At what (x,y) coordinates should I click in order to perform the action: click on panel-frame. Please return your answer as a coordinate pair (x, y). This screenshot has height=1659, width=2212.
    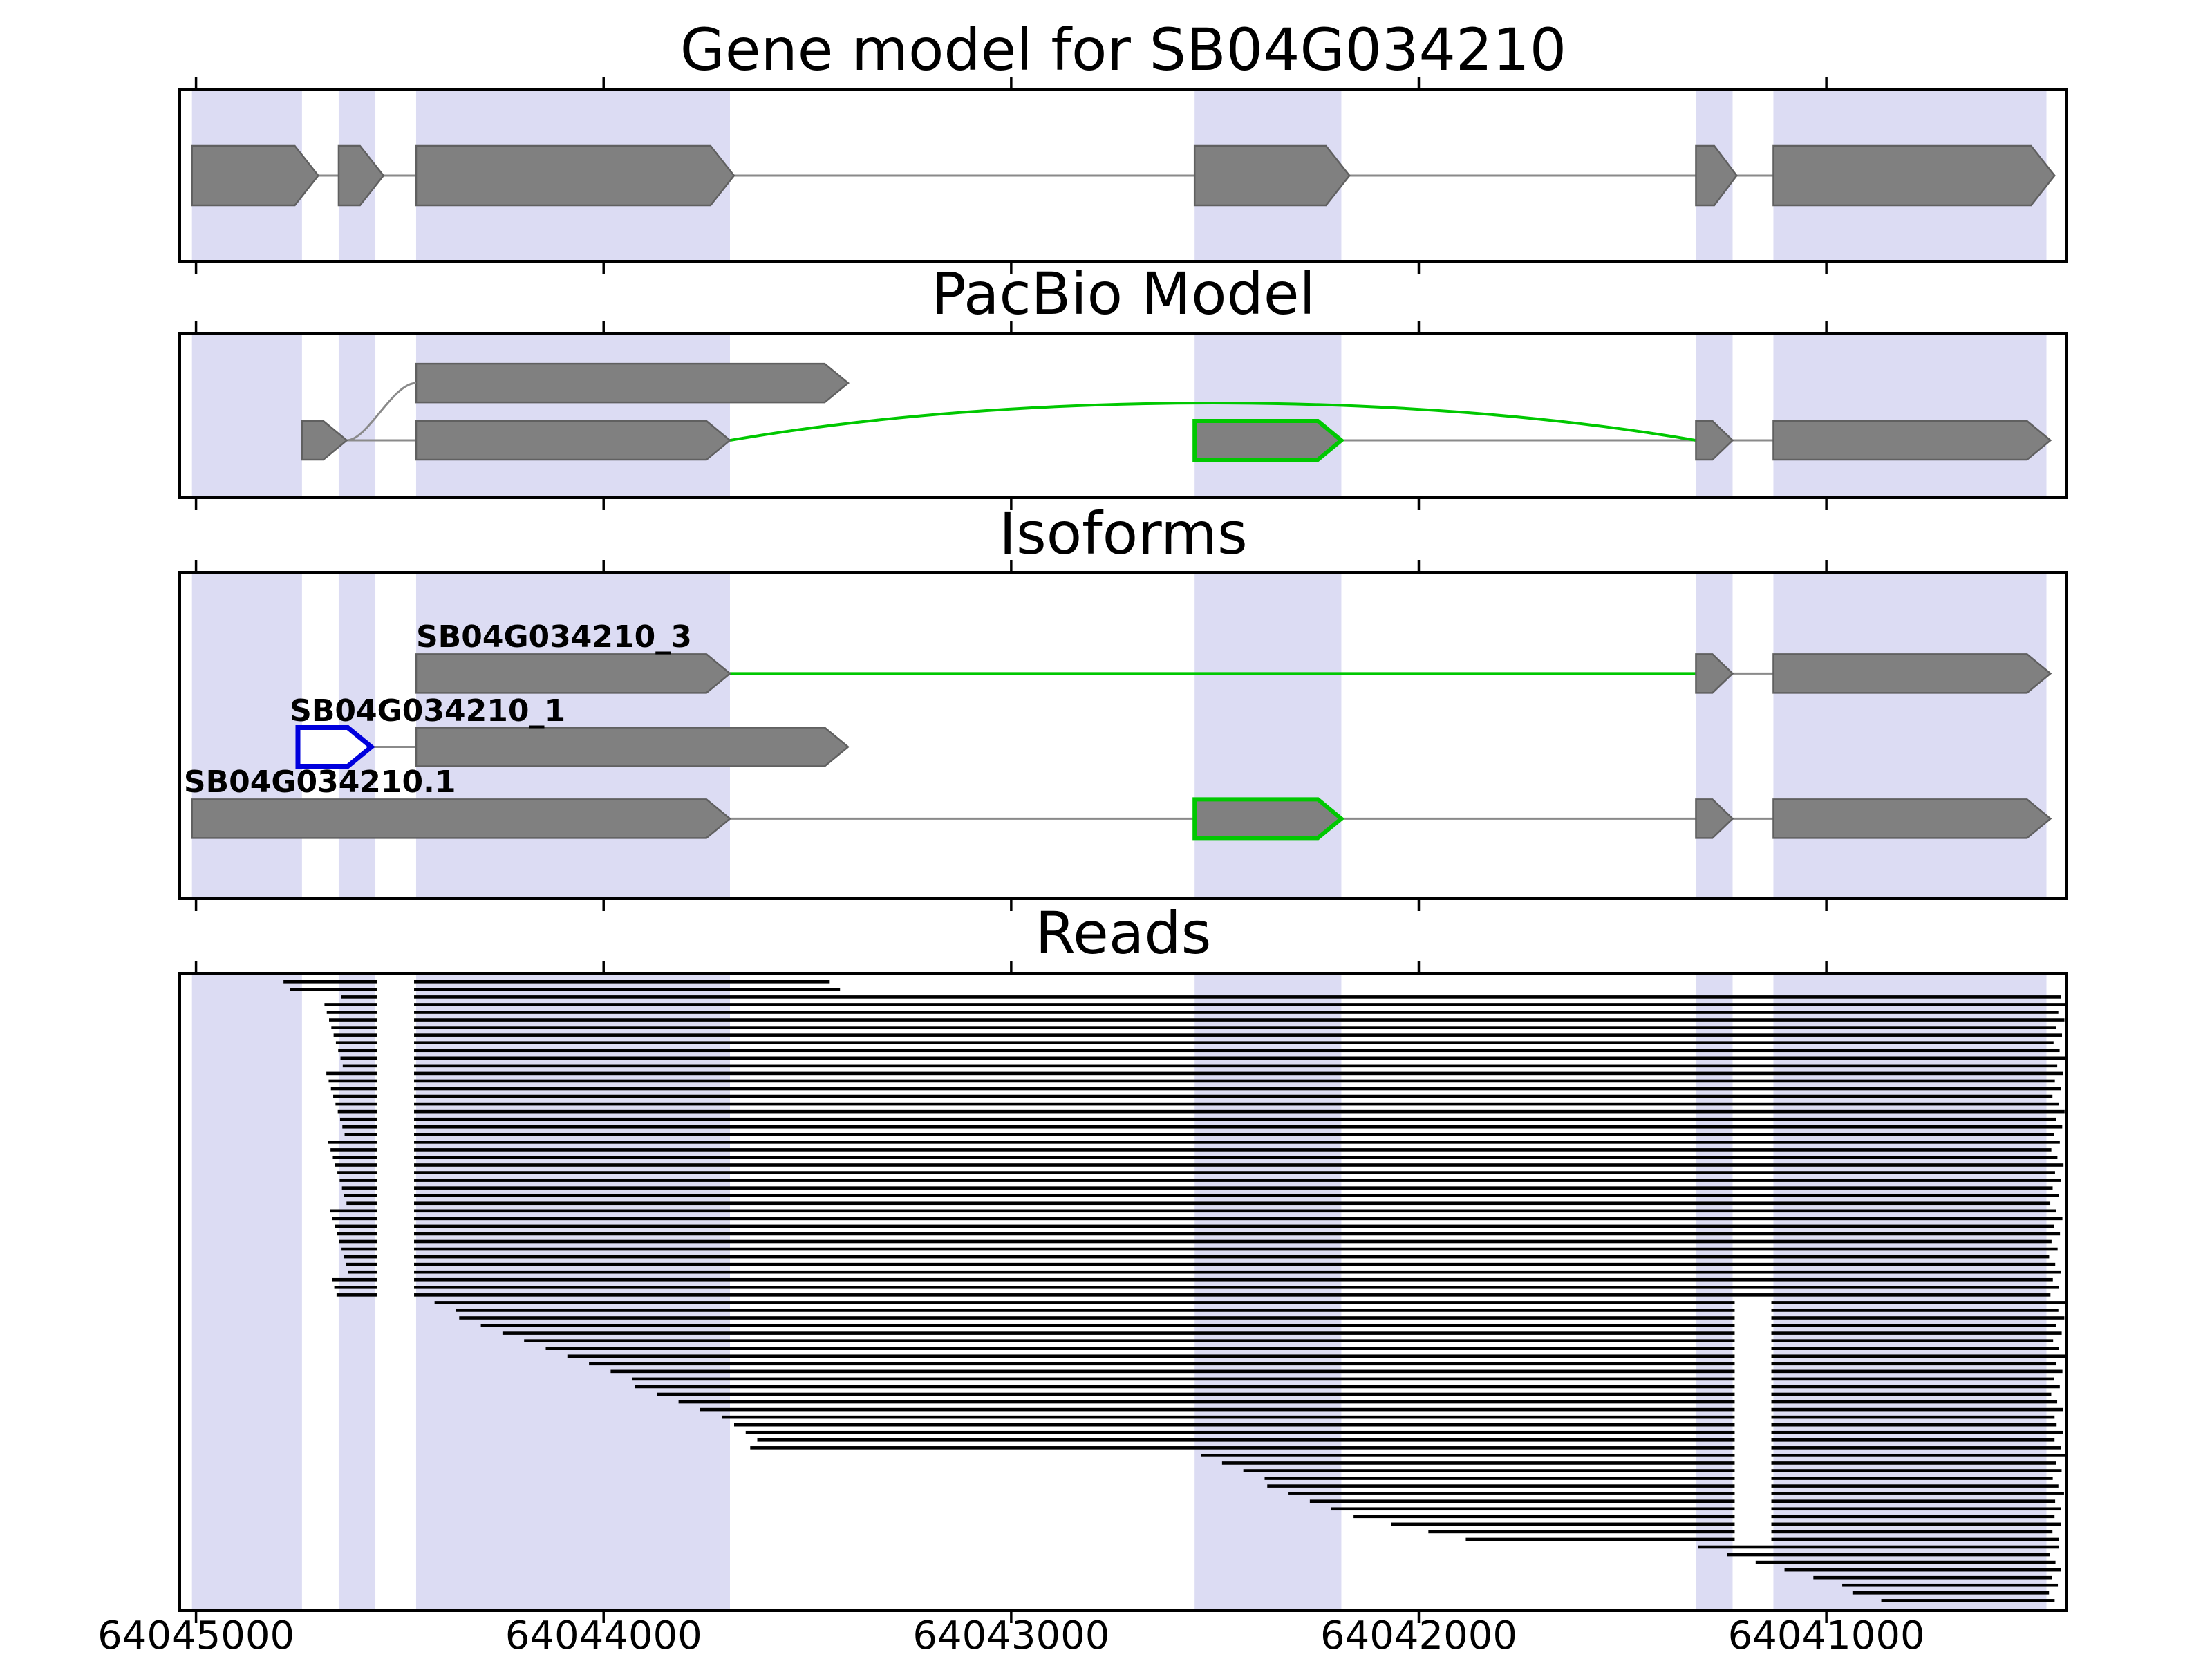
    Looking at the image, I should click on (1123, 415).